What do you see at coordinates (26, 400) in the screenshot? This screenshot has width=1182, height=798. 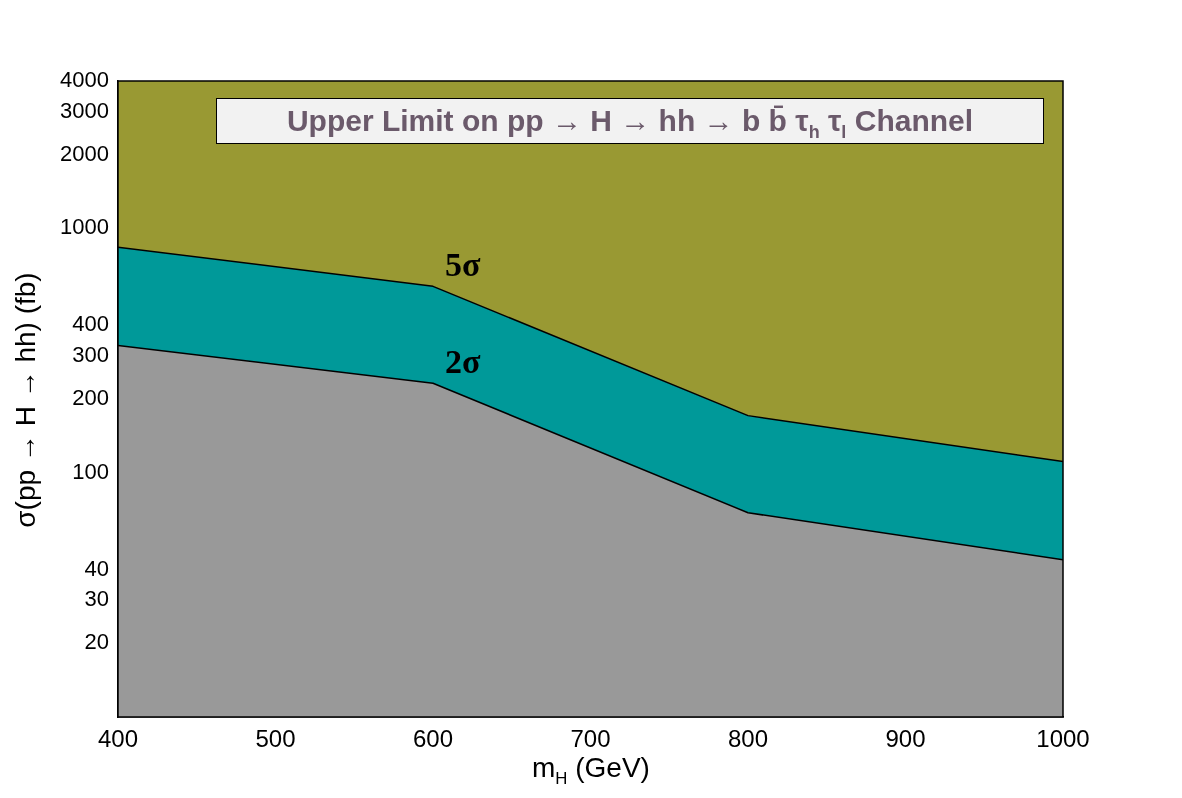 I see `y-axis-title: σ(pp → H → hh) (fb)` at bounding box center [26, 400].